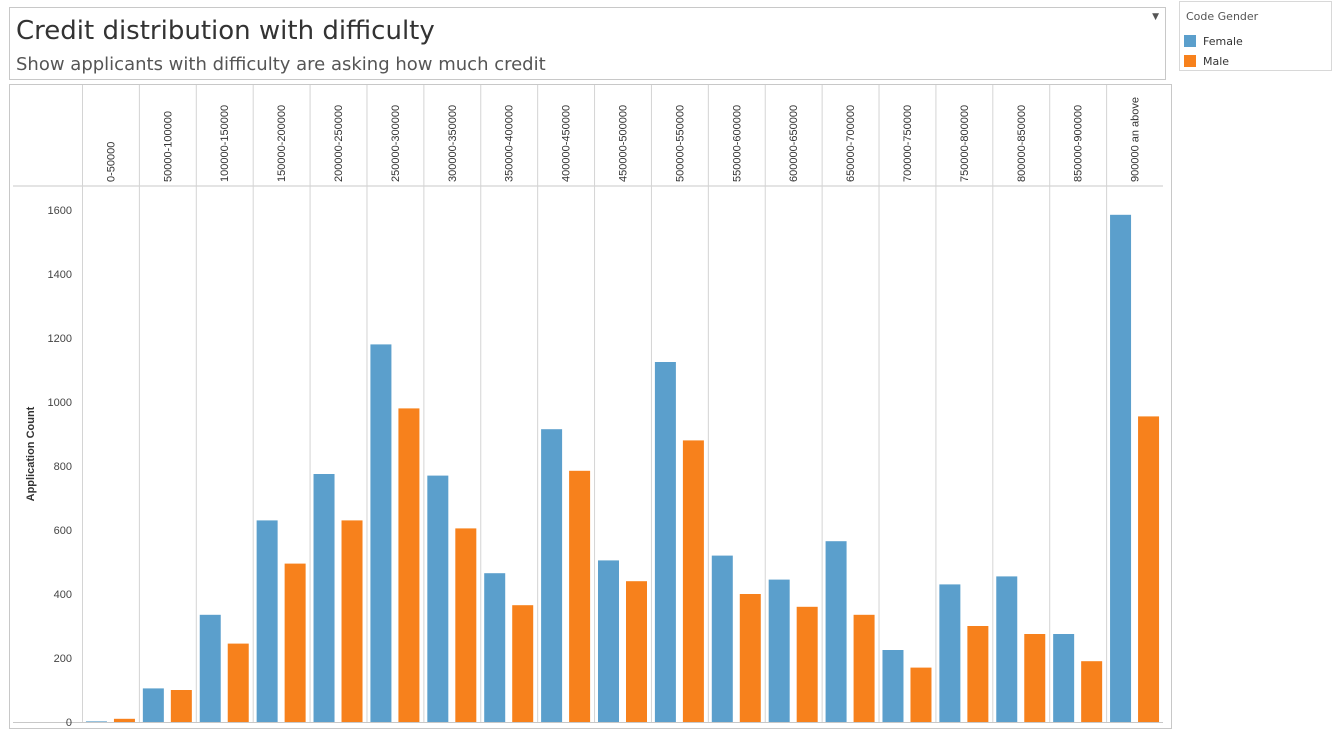  I want to click on legend-item-male: Male, so click(1206, 61).